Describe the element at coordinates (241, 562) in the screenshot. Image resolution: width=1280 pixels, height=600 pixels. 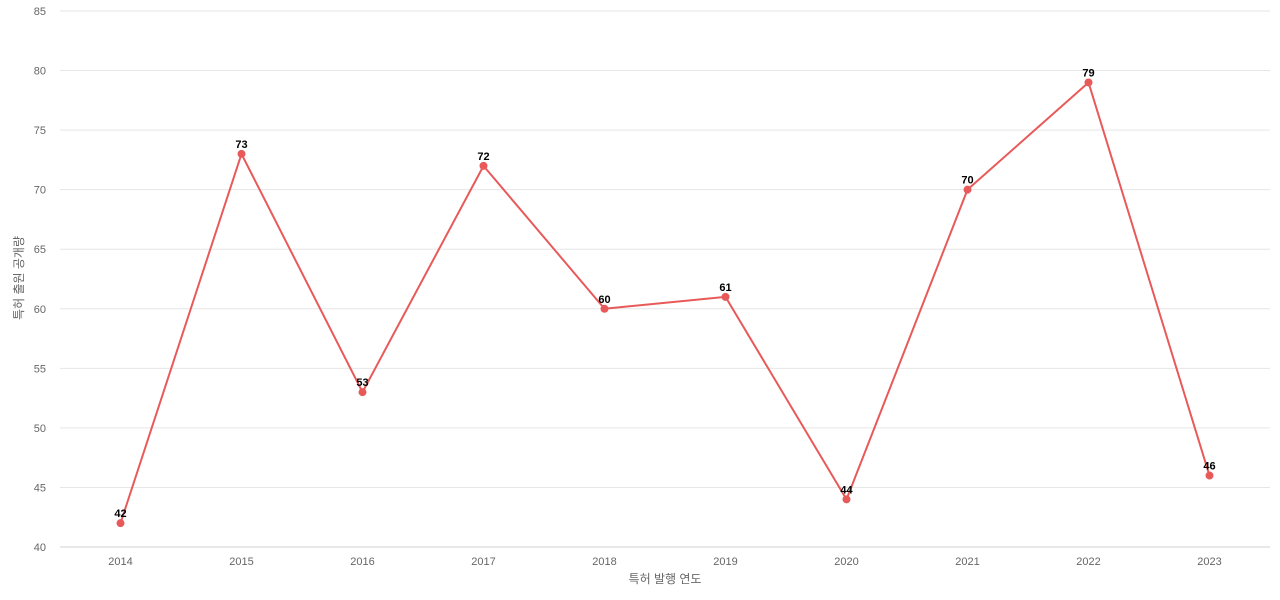
I see `x-tick-label: 2015` at that location.